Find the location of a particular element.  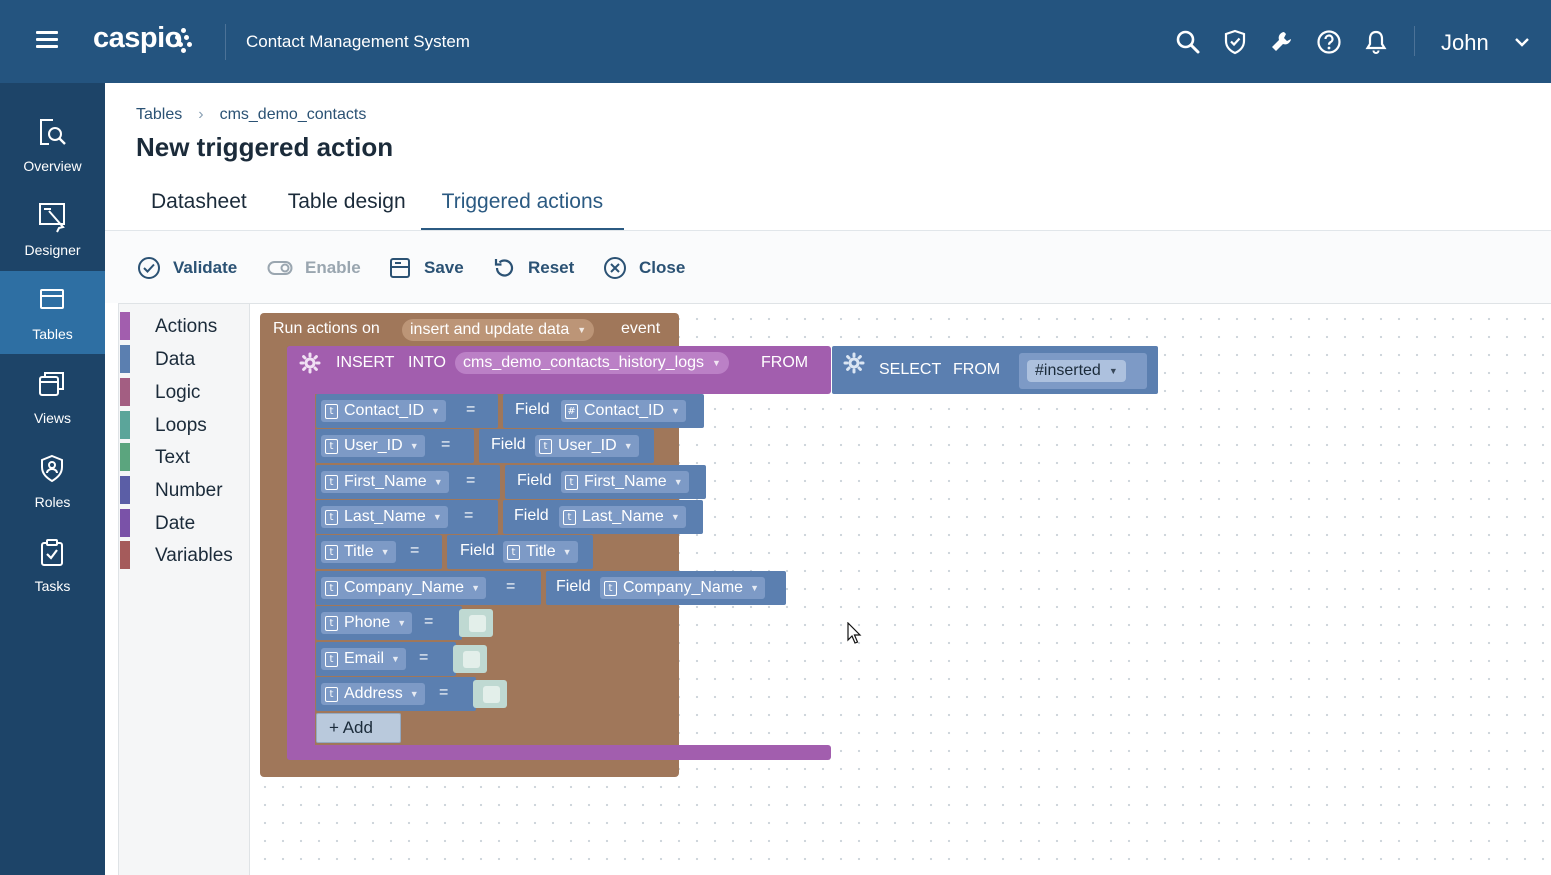

mapping-row: t Email ▼ = is located at coordinates (386, 659).